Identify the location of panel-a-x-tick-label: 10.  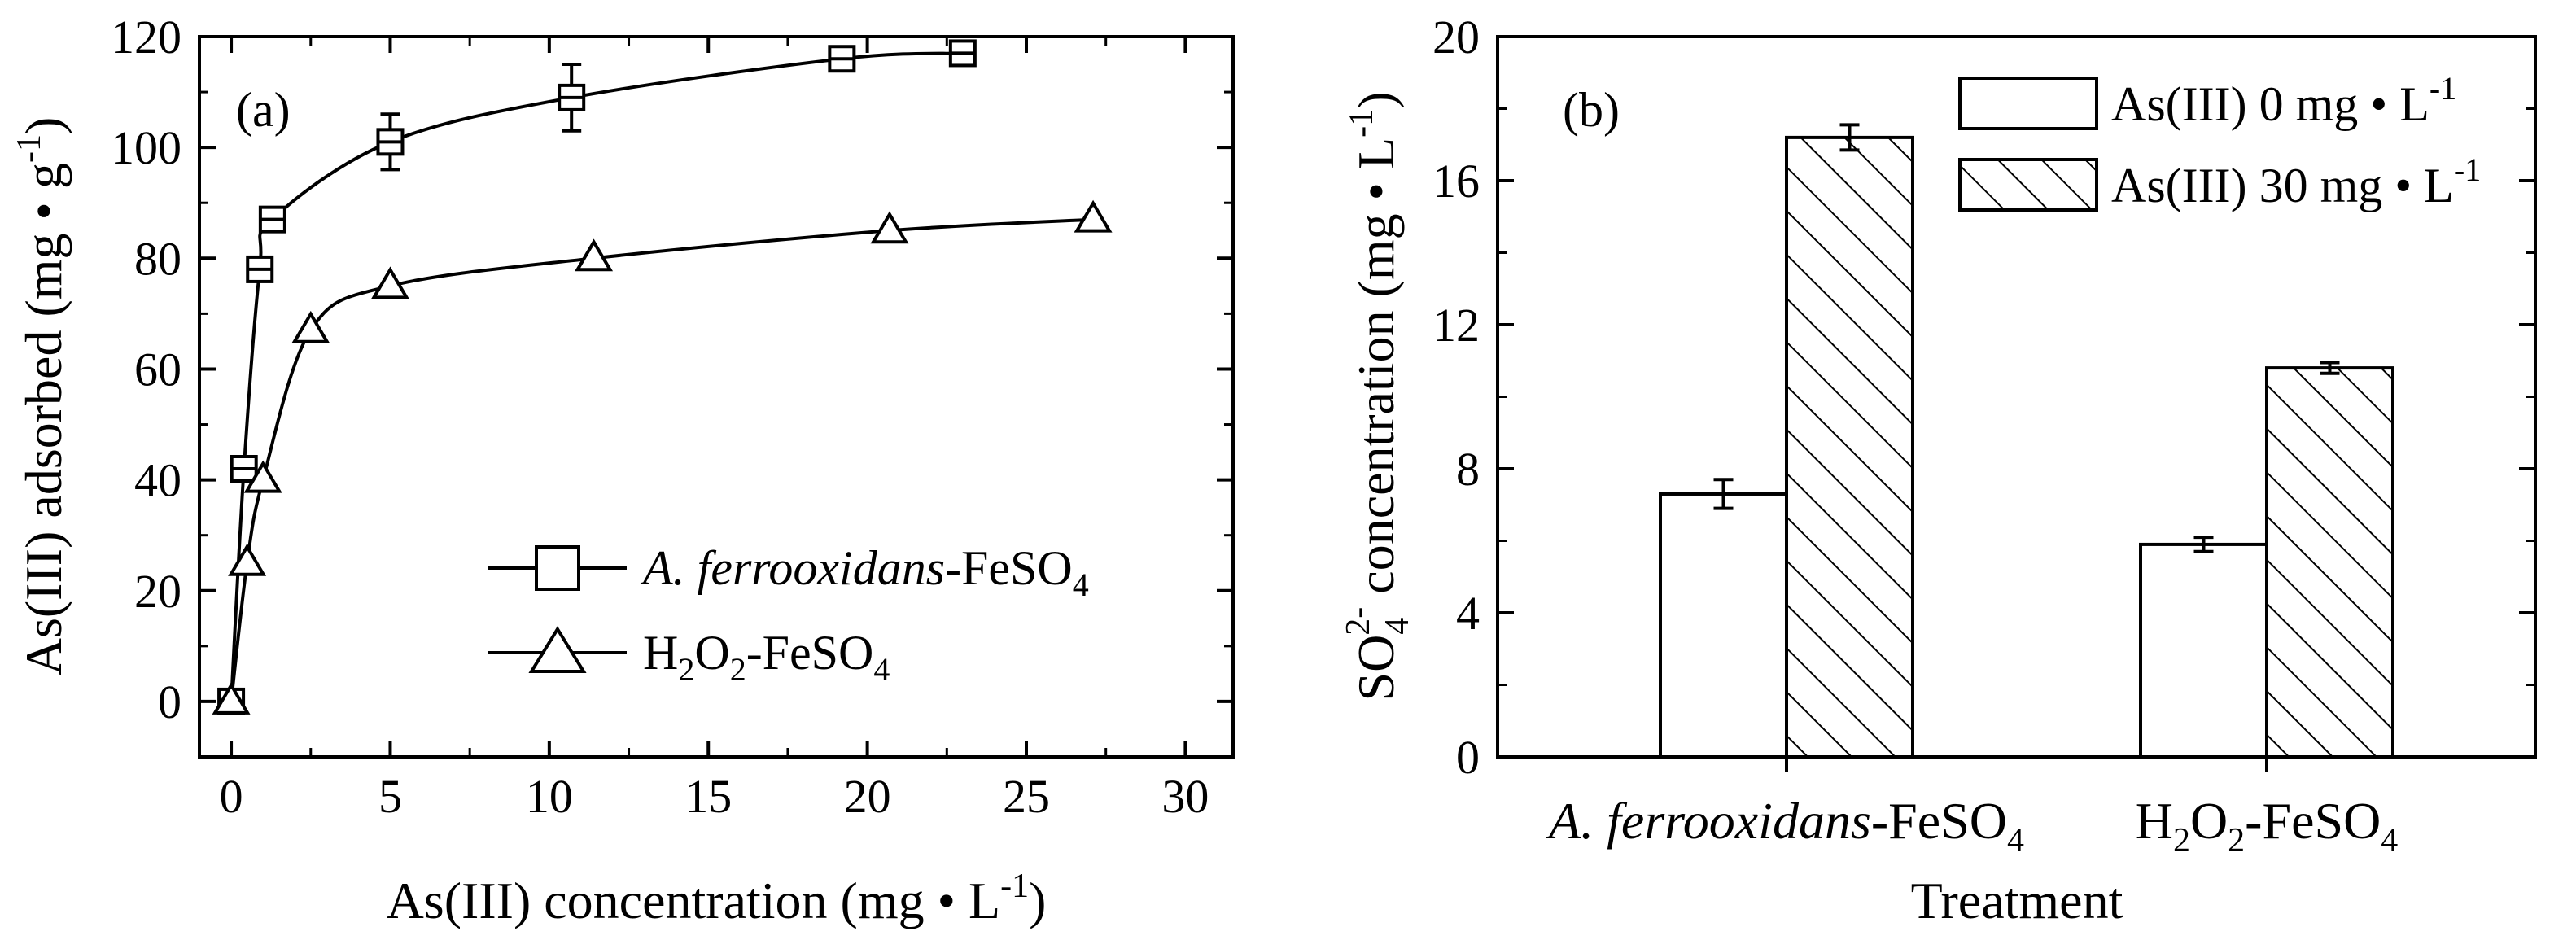
(549, 796).